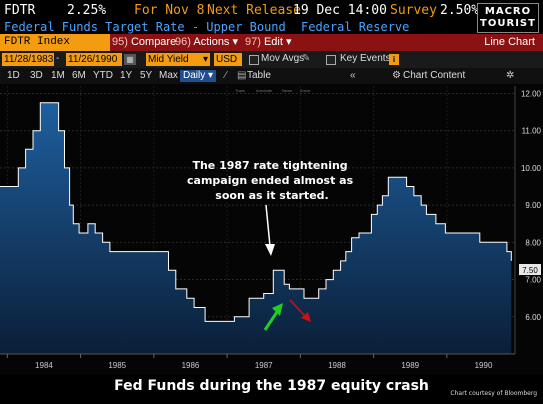  I want to click on survey-value: 2.50%, so click(460, 10).